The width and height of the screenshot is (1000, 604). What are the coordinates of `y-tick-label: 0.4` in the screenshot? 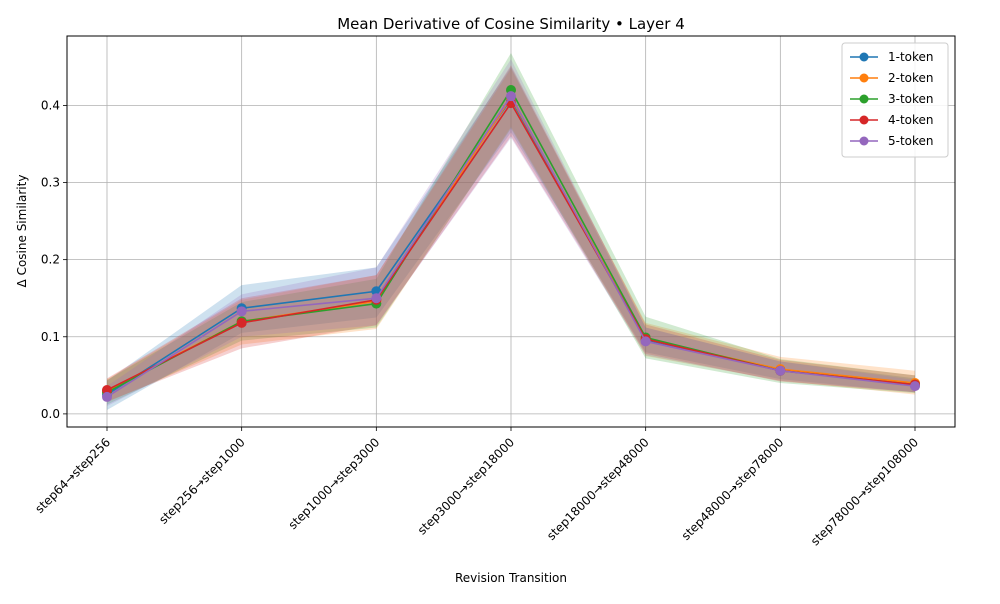 It's located at (50, 105).